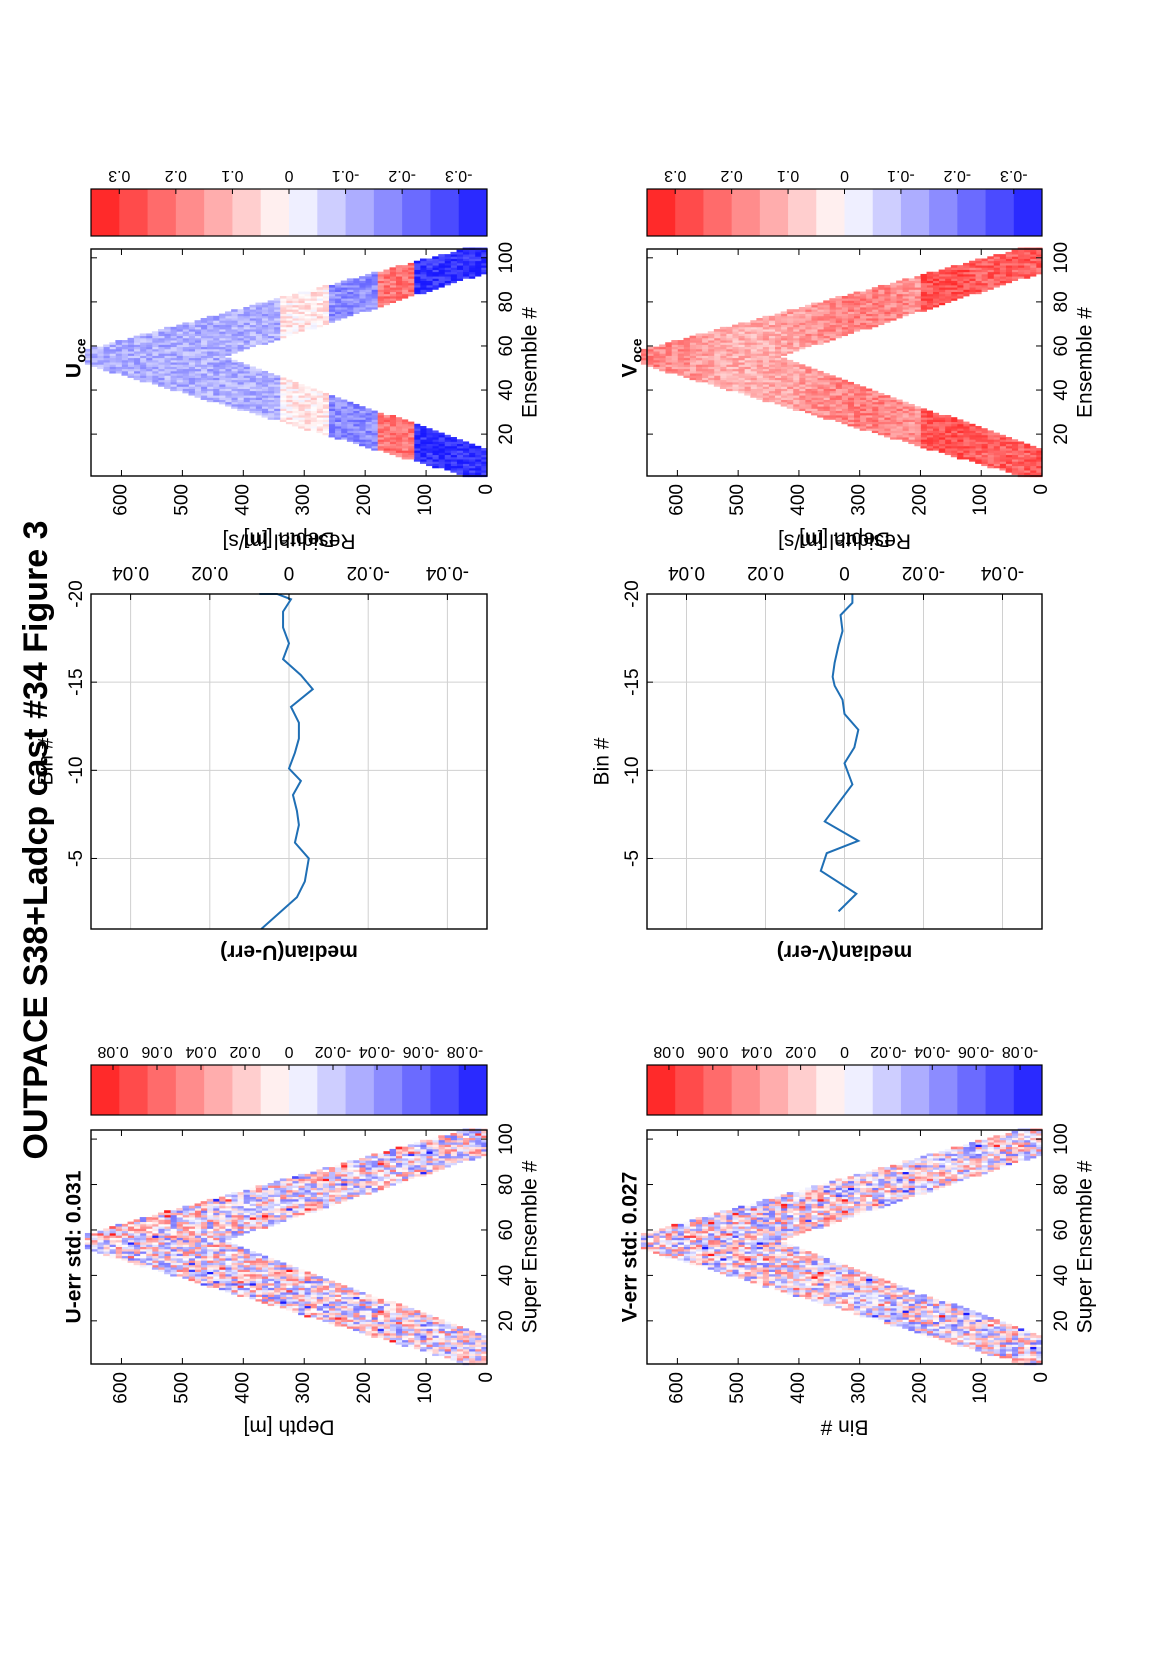  Describe the element at coordinates (844, 362) in the screenshot. I see `v-oce-axes-box` at that location.